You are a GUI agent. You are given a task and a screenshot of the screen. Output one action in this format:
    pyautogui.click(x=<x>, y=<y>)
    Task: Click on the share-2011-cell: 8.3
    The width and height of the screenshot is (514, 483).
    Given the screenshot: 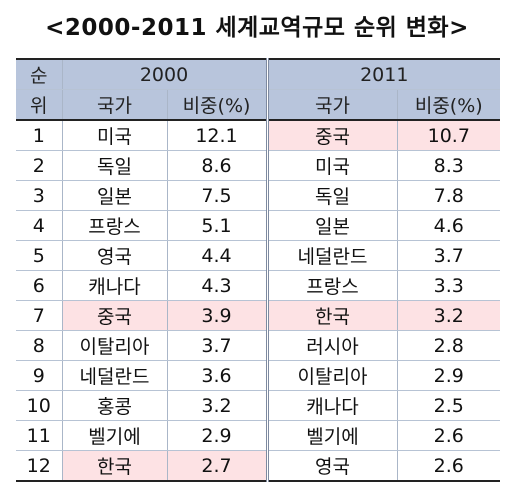 What is the action you would take?
    pyautogui.click(x=448, y=165)
    